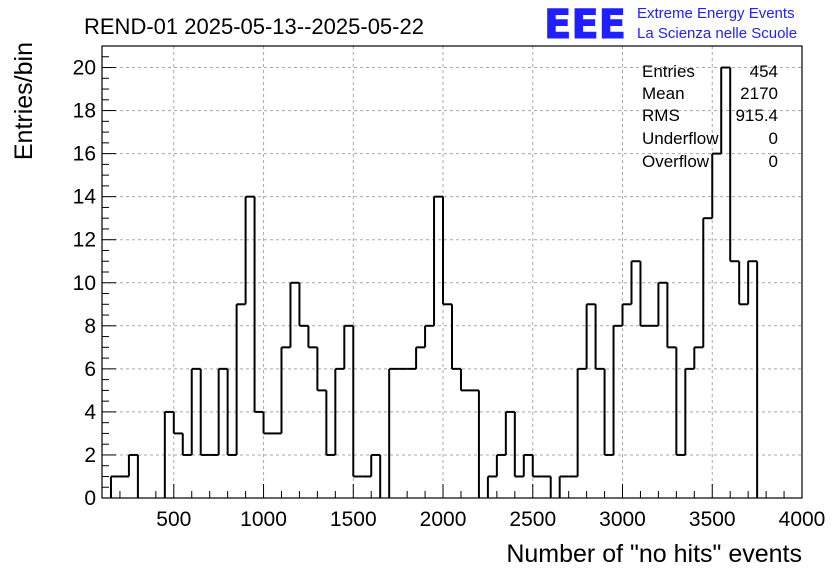  Describe the element at coordinates (90, 369) in the screenshot. I see `y-tick-label: 6` at that location.